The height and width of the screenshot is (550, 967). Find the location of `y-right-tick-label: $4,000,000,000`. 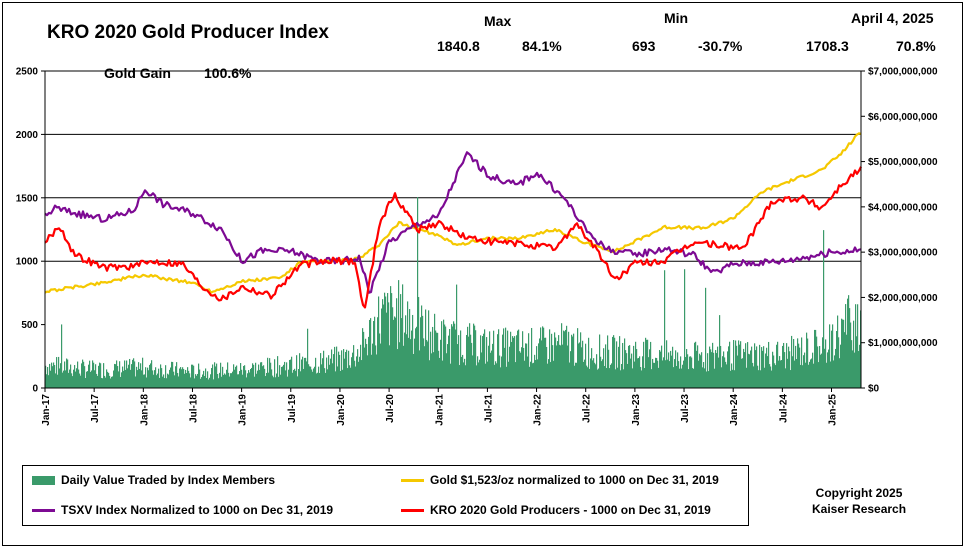

y-right-tick-label: $4,000,000,000 is located at coordinates (903, 207).